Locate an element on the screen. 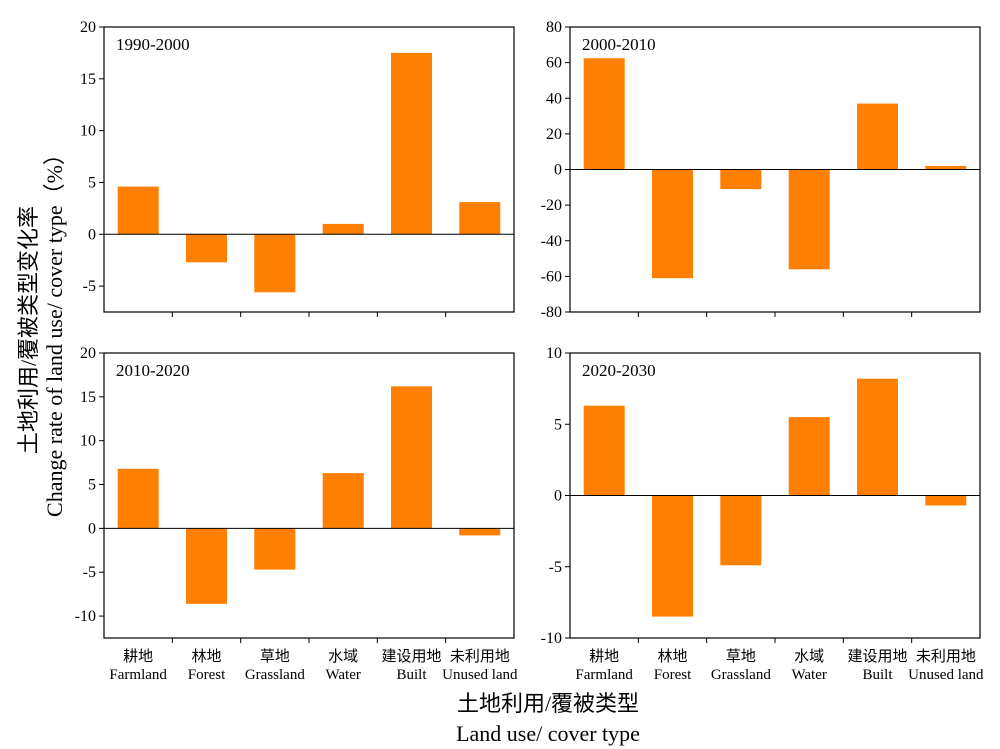 This screenshot has height=749, width=1000. panel-title: 2010-2020 is located at coordinates (153, 370).